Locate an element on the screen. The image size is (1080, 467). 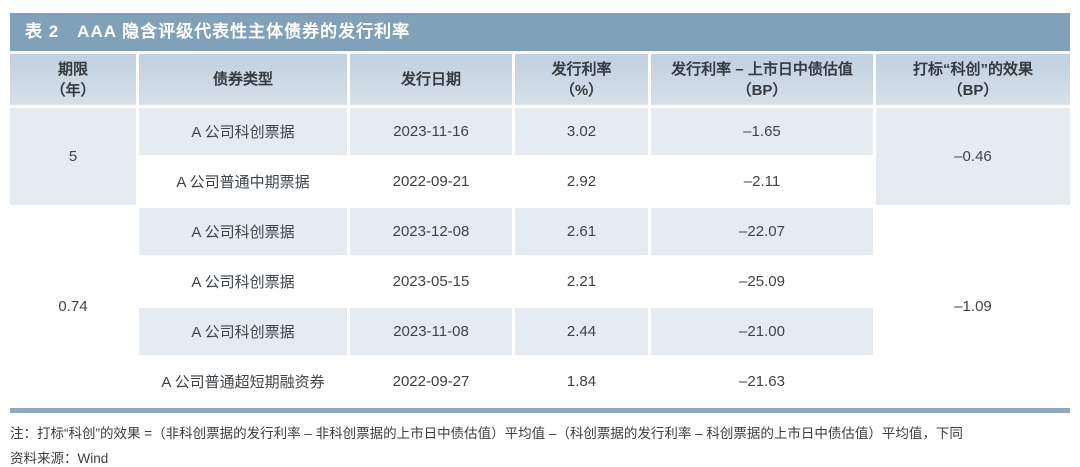
col-header-effect: 打标“科创”的效果 （BP） is located at coordinates (973, 79).